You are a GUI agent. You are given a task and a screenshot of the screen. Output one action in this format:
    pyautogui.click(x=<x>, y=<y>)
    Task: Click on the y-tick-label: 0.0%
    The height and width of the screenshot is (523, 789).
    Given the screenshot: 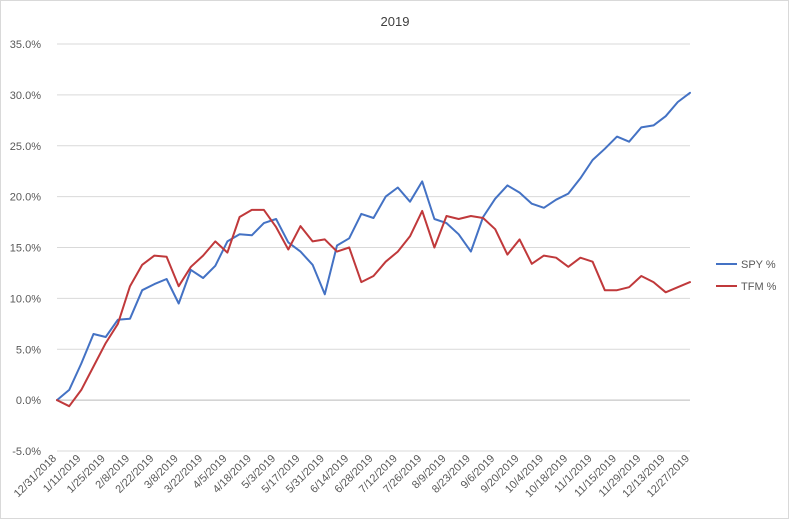 What is the action you would take?
    pyautogui.click(x=28, y=401)
    